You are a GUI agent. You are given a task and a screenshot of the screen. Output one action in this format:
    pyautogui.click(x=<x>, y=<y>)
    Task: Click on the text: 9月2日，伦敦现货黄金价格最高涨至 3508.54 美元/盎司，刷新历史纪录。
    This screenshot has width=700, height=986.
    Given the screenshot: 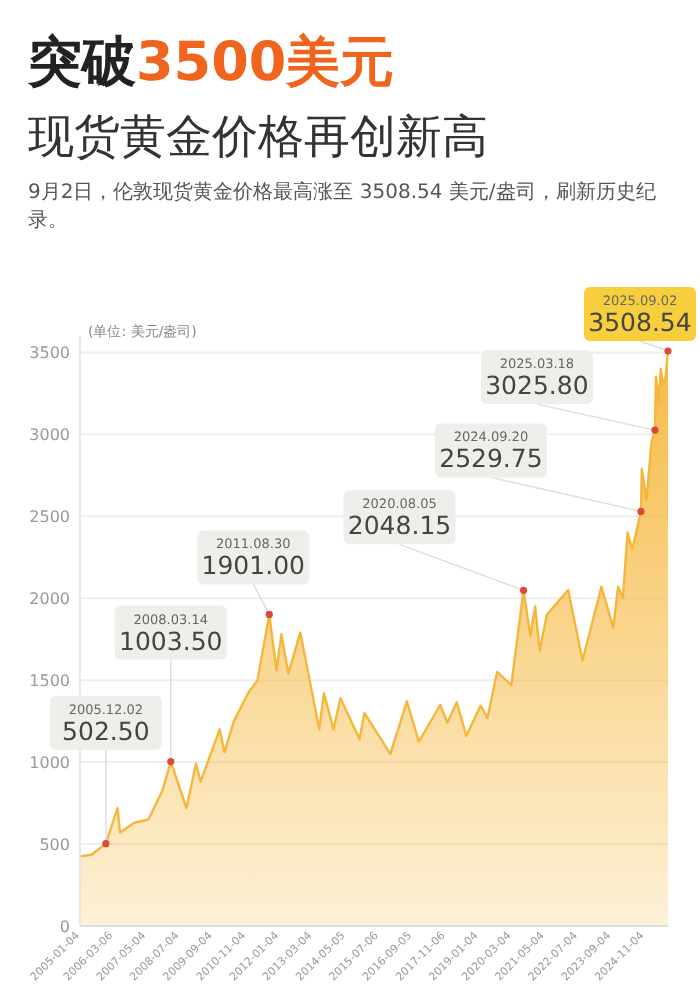 What is the action you would take?
    pyautogui.click(x=343, y=208)
    